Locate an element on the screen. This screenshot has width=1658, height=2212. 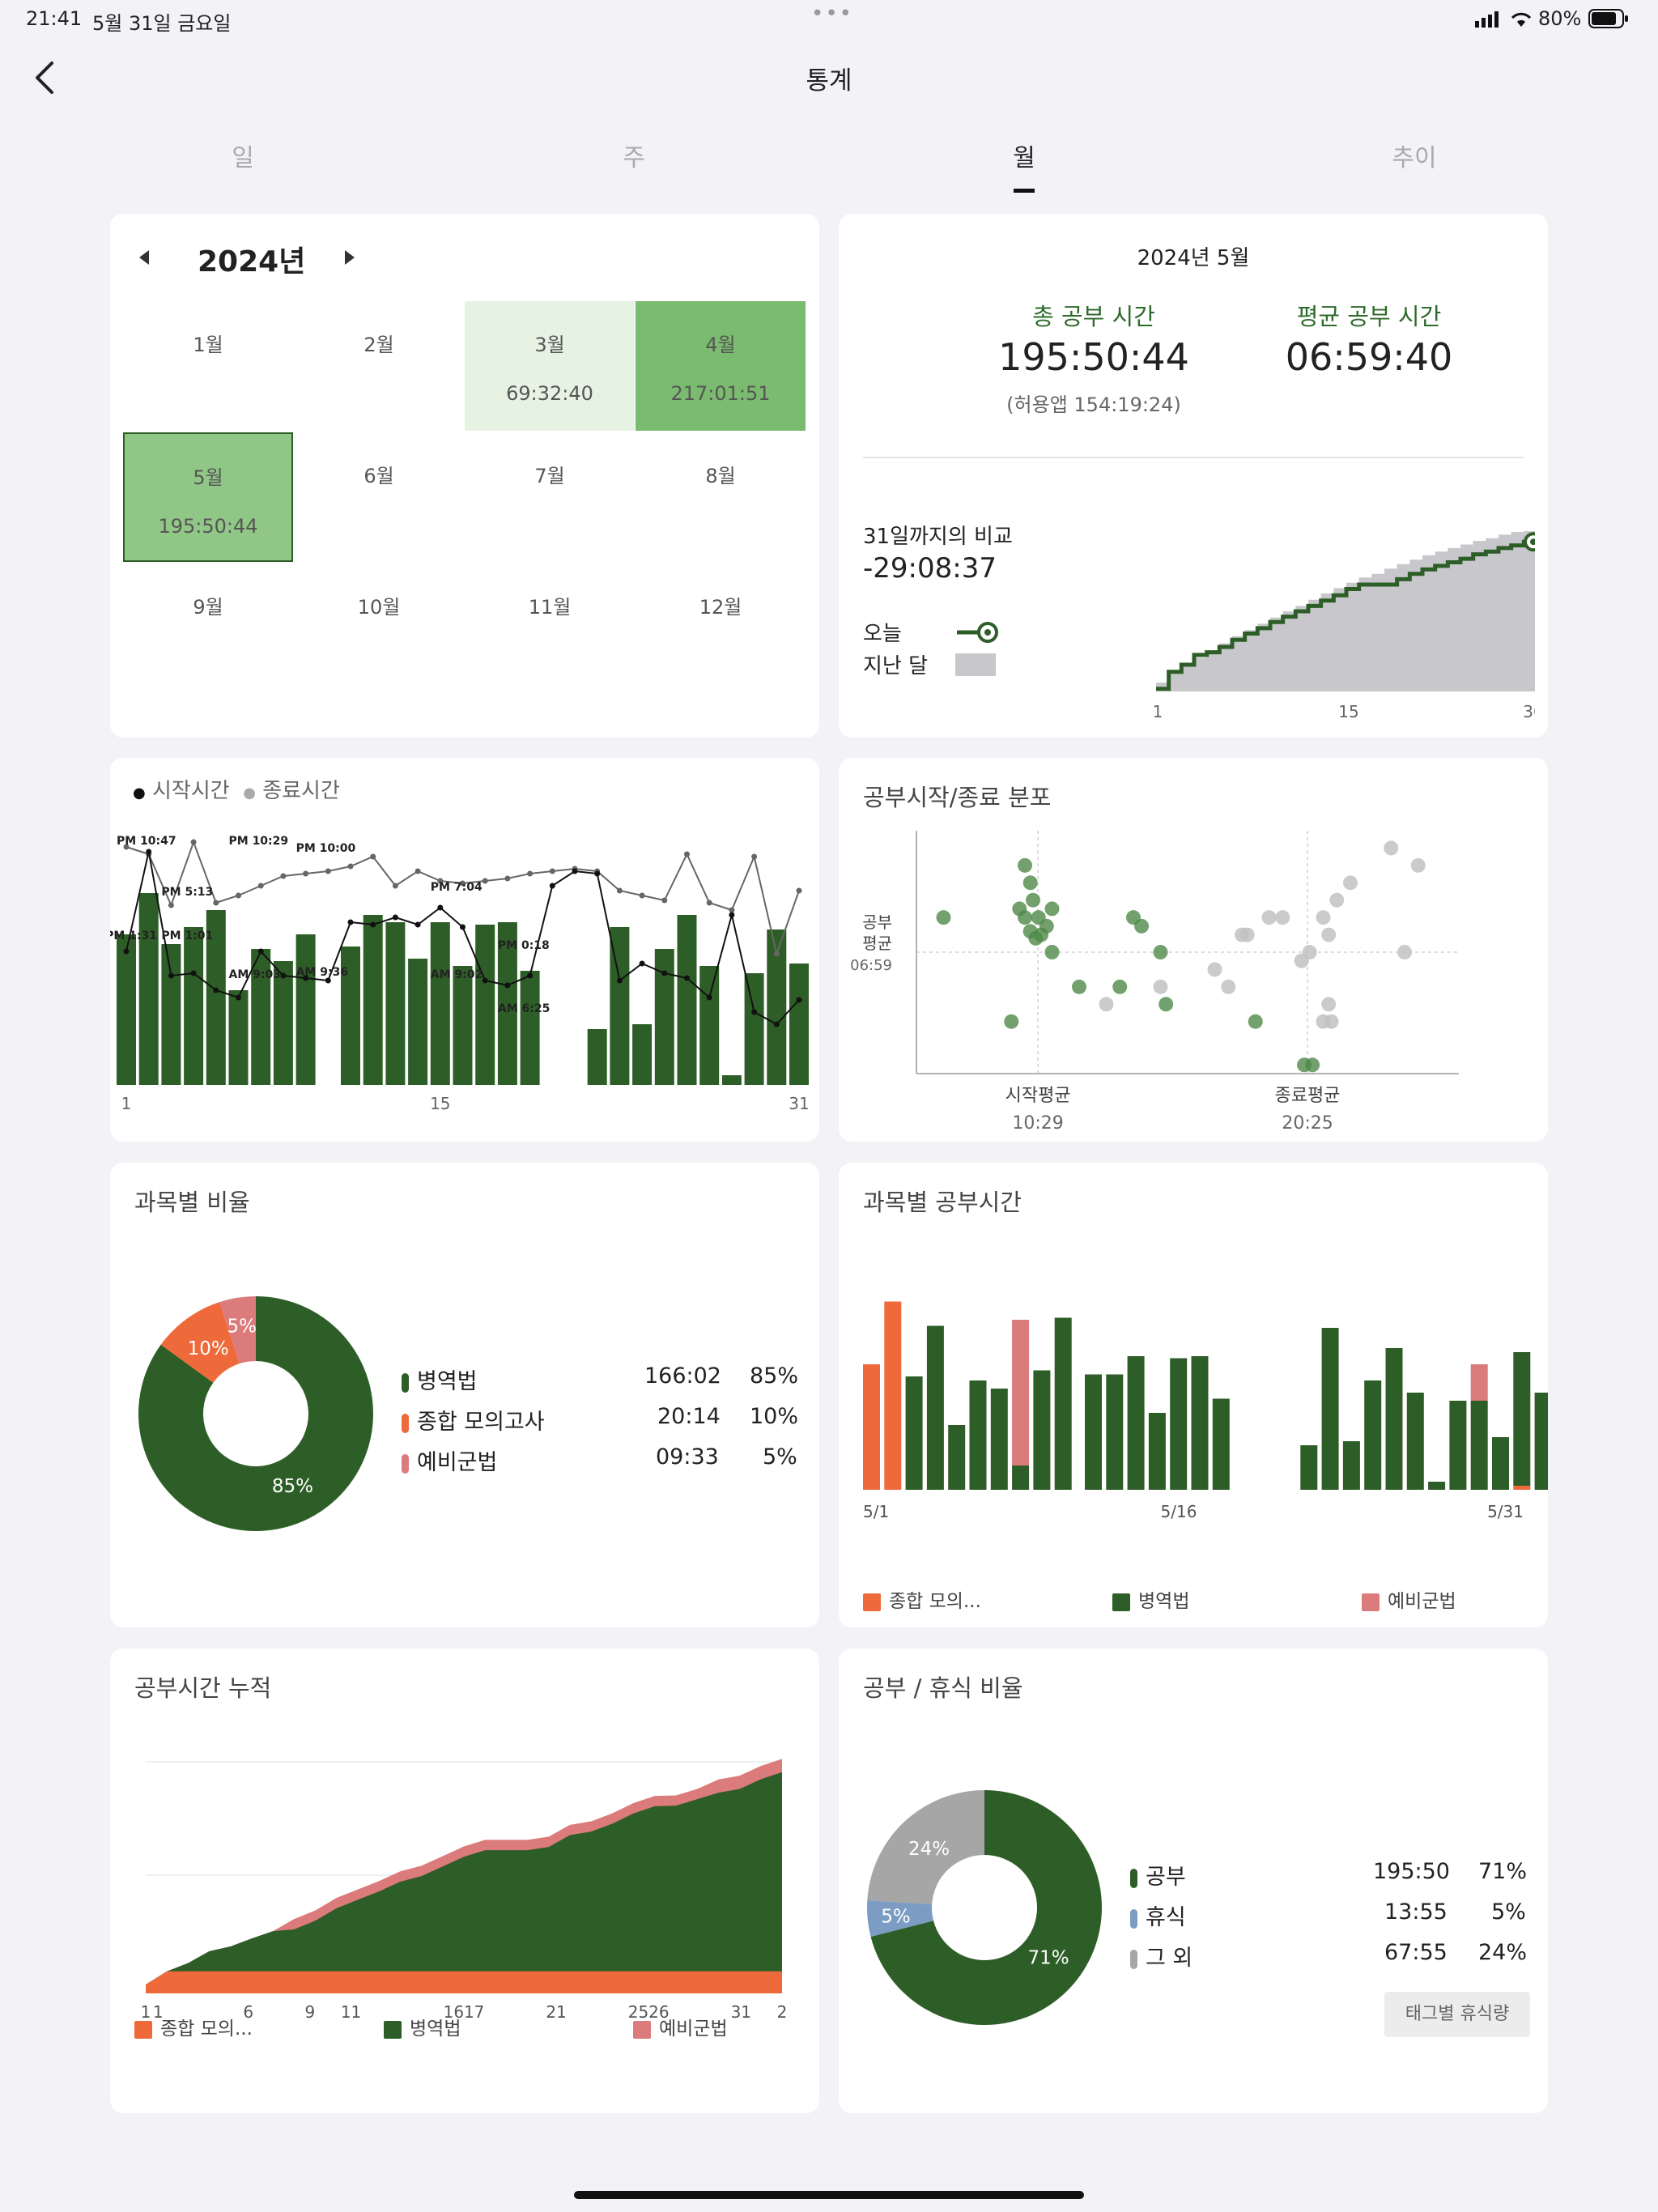
legend-today-line-icon is located at coordinates (977, 632).